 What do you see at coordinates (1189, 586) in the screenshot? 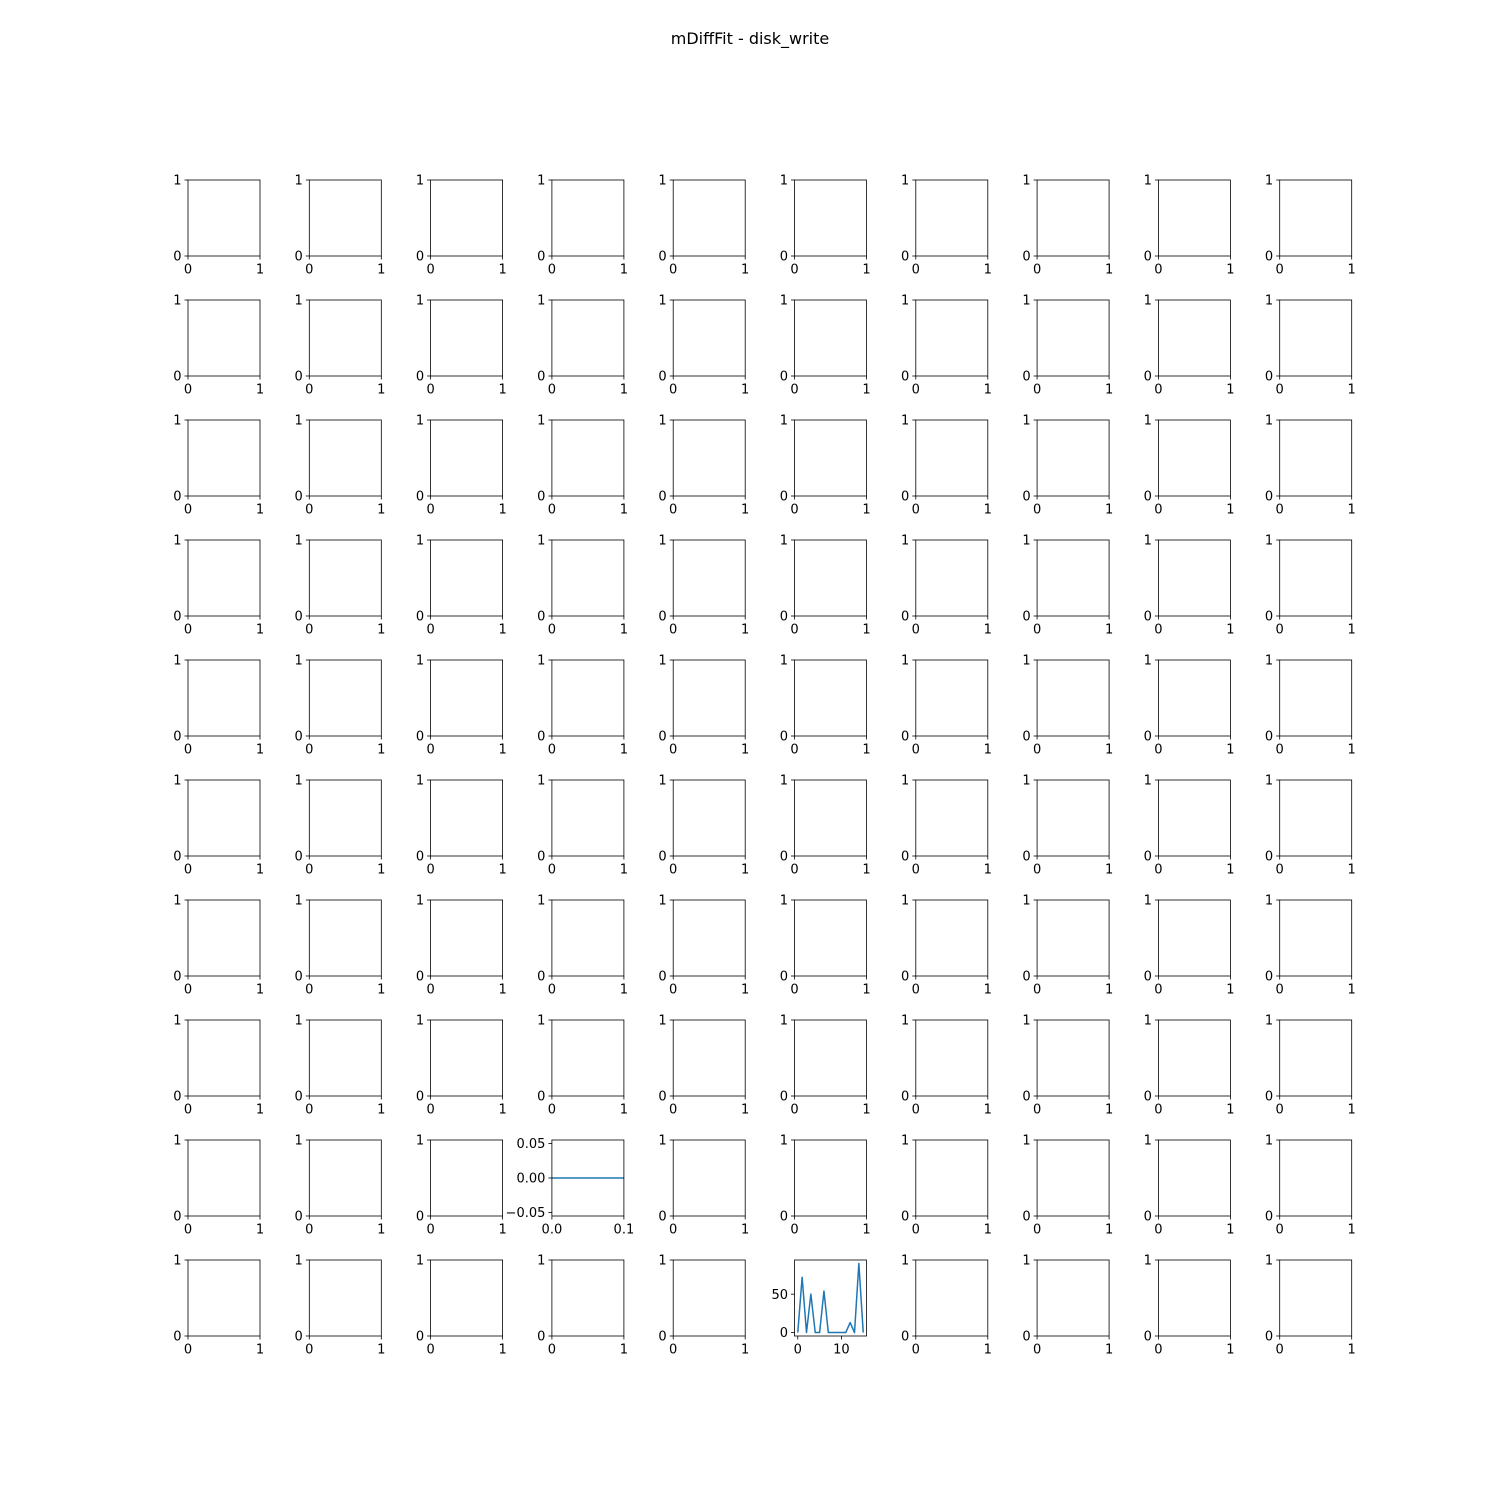
I see `subplot-r4-c9: 0 1 0 1` at bounding box center [1189, 586].